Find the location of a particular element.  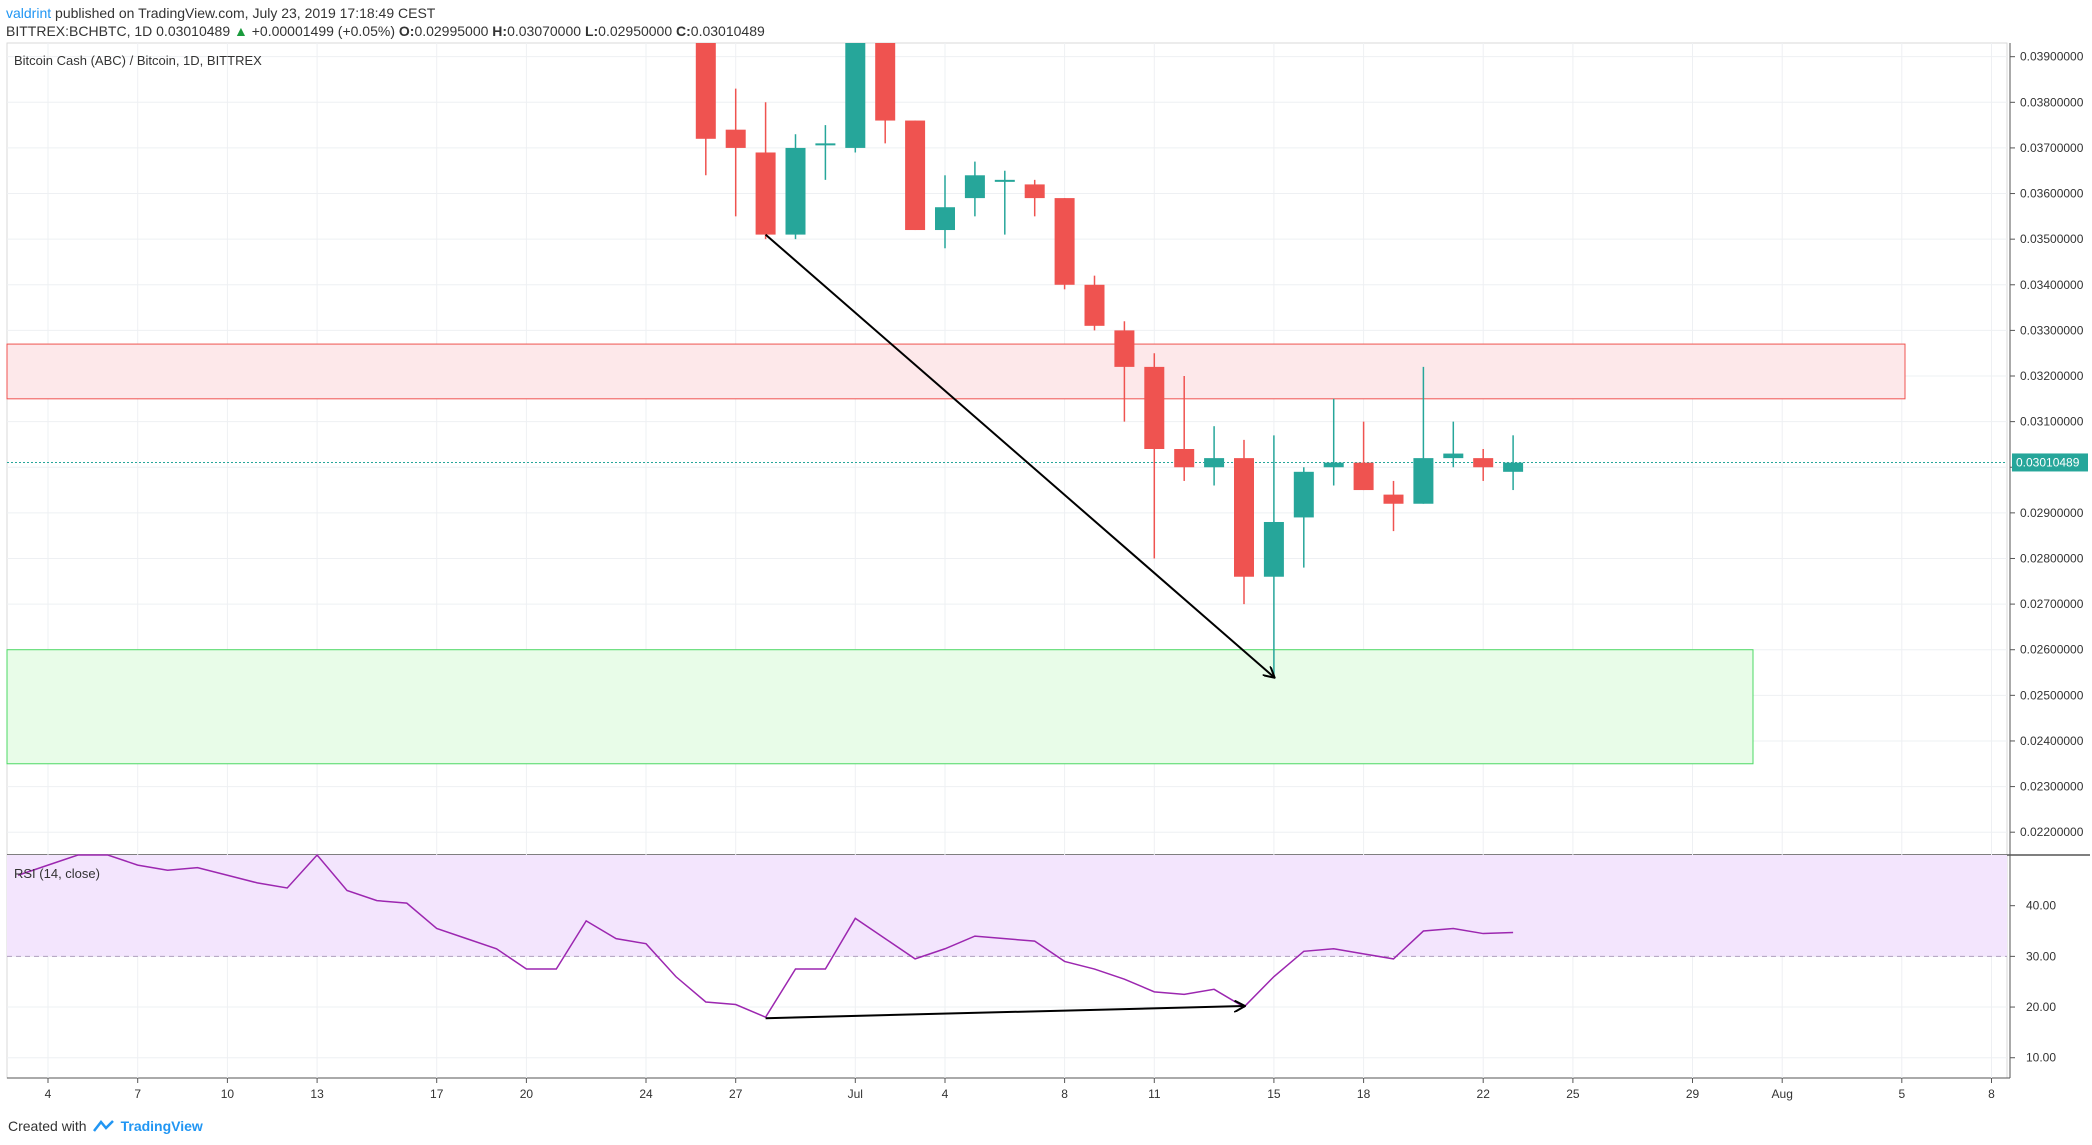

time-tick-label: 13 is located at coordinates (317, 1094).